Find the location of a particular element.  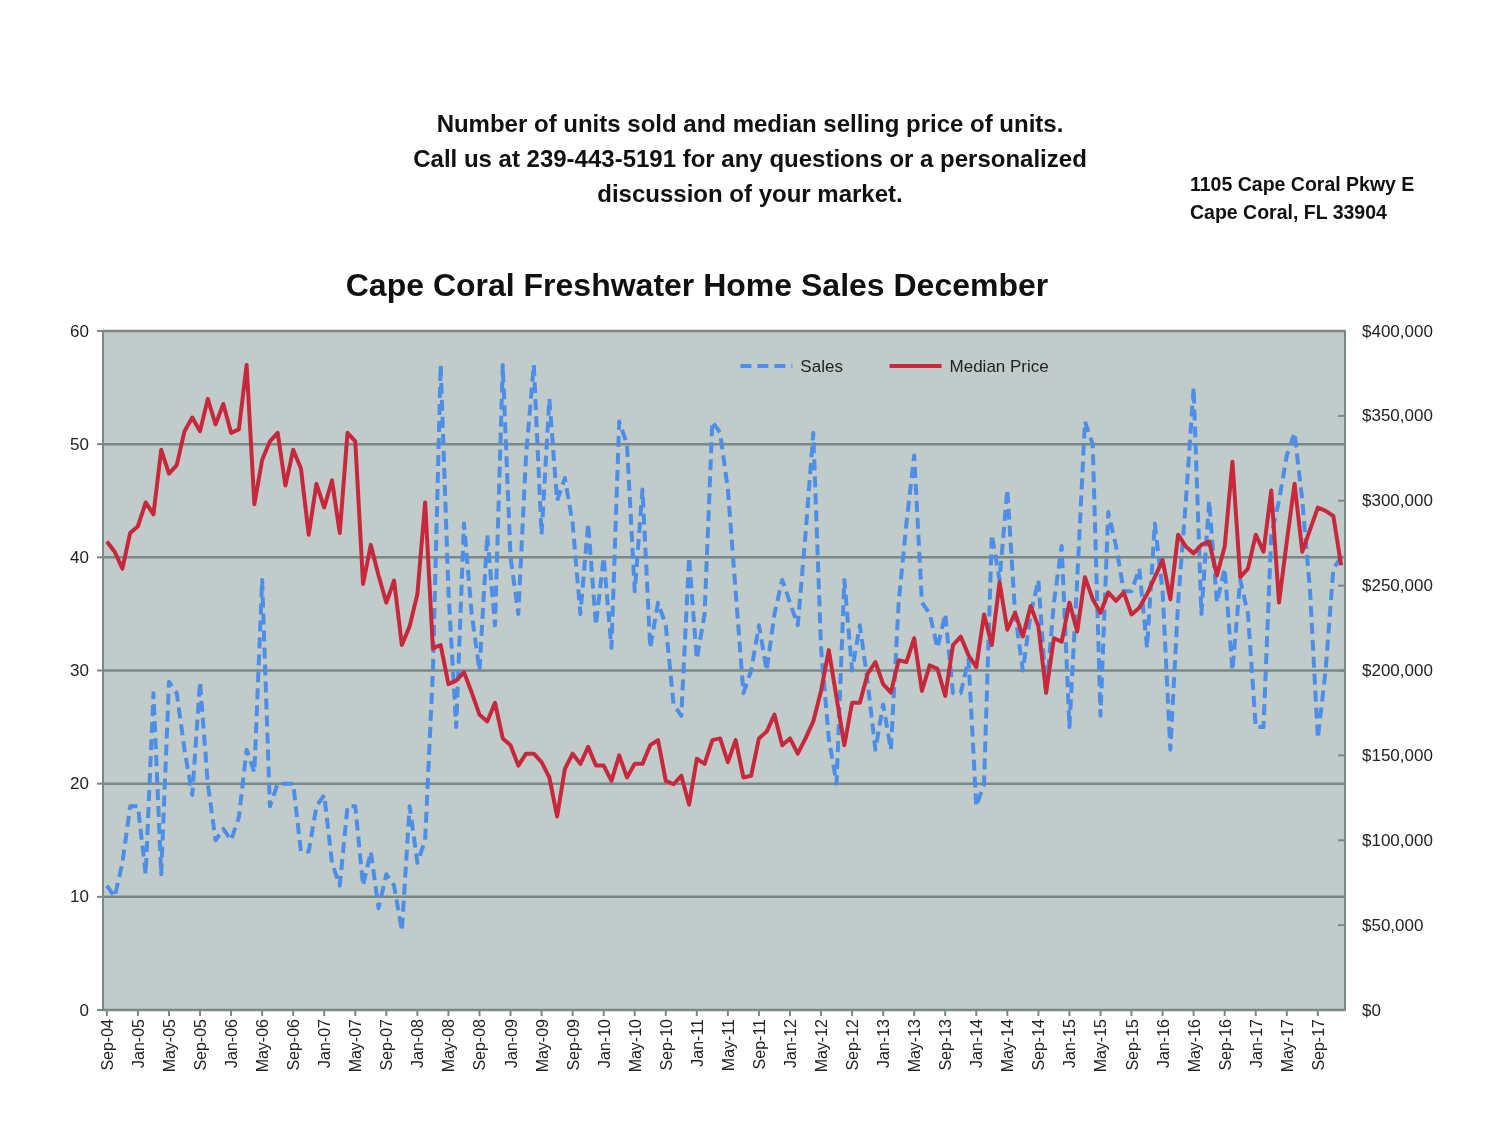

y2-tick-label: $150,000 is located at coordinates (1397, 755).